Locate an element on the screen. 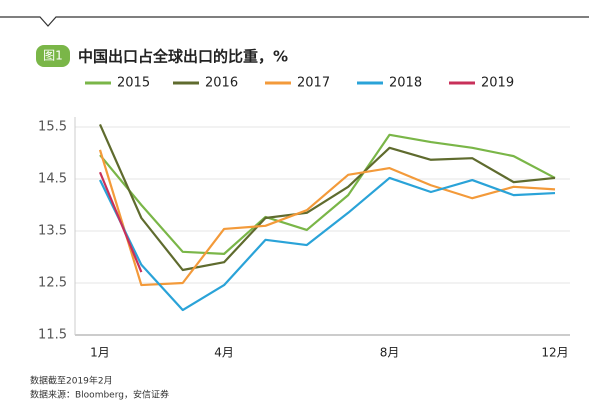  legend-label: 2016 is located at coordinates (221, 83).